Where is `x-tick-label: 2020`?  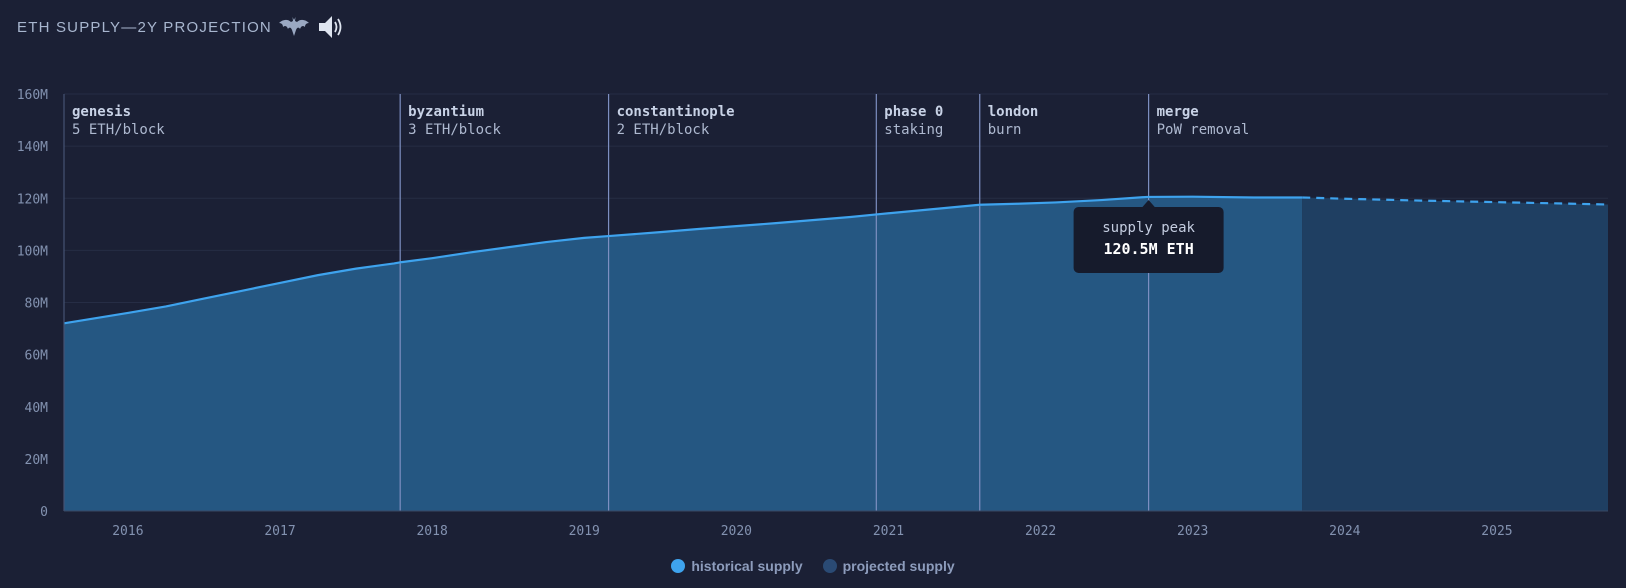
x-tick-label: 2020 is located at coordinates (736, 531).